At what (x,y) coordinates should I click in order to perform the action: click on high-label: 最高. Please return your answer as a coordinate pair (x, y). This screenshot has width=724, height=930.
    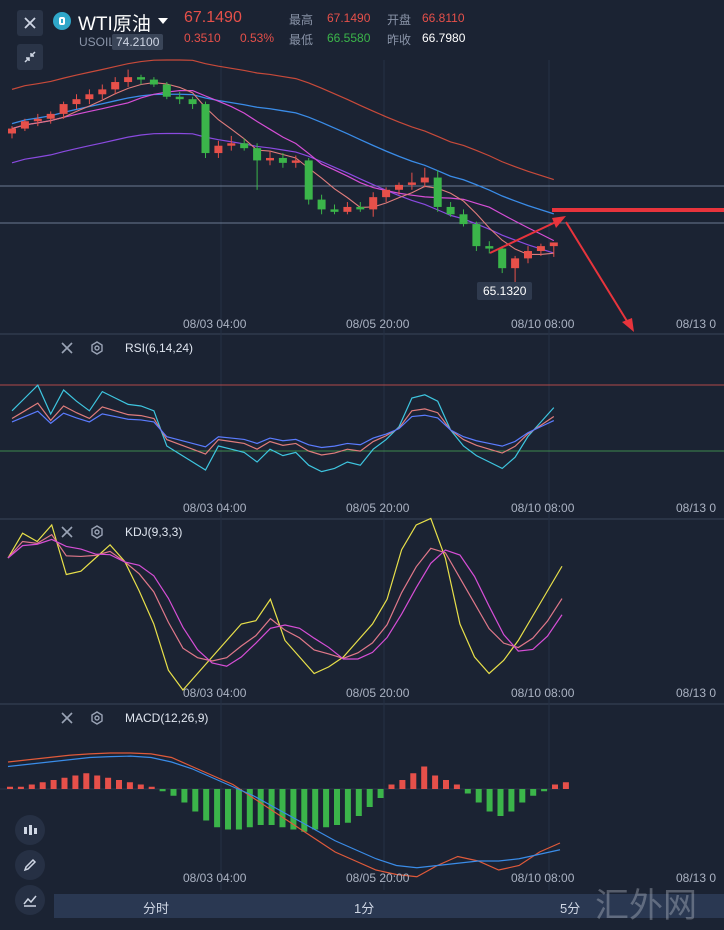
    Looking at the image, I should click on (301, 20).